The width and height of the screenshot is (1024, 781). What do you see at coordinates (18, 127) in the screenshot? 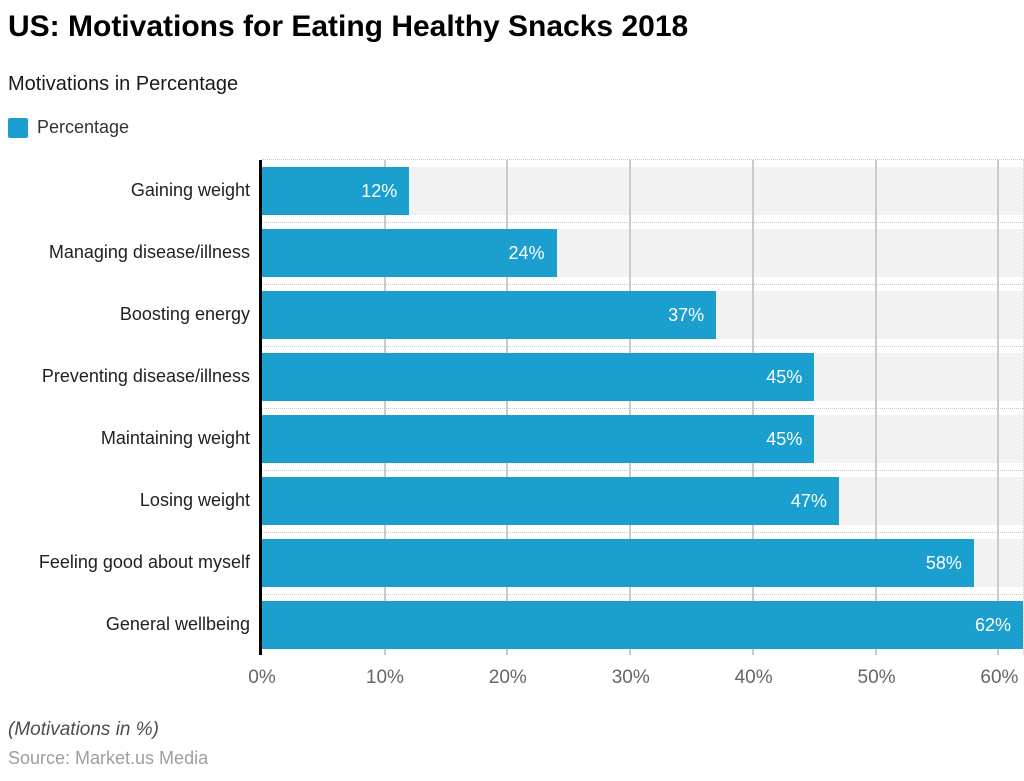
I see `legend-swatch-icon` at bounding box center [18, 127].